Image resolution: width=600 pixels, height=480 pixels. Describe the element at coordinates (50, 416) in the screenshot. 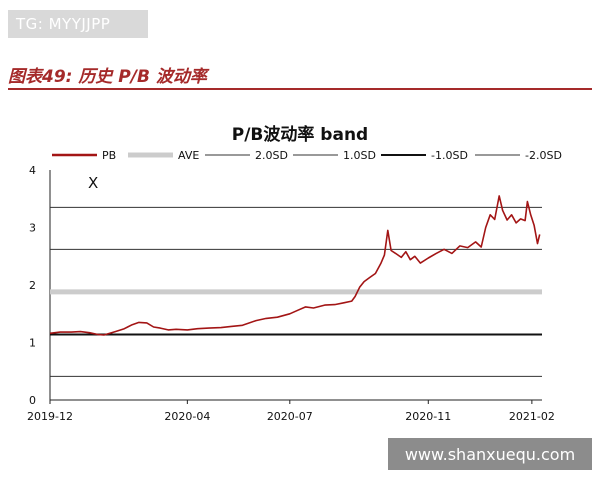

I see `x-tick-label: 2019-12` at that location.